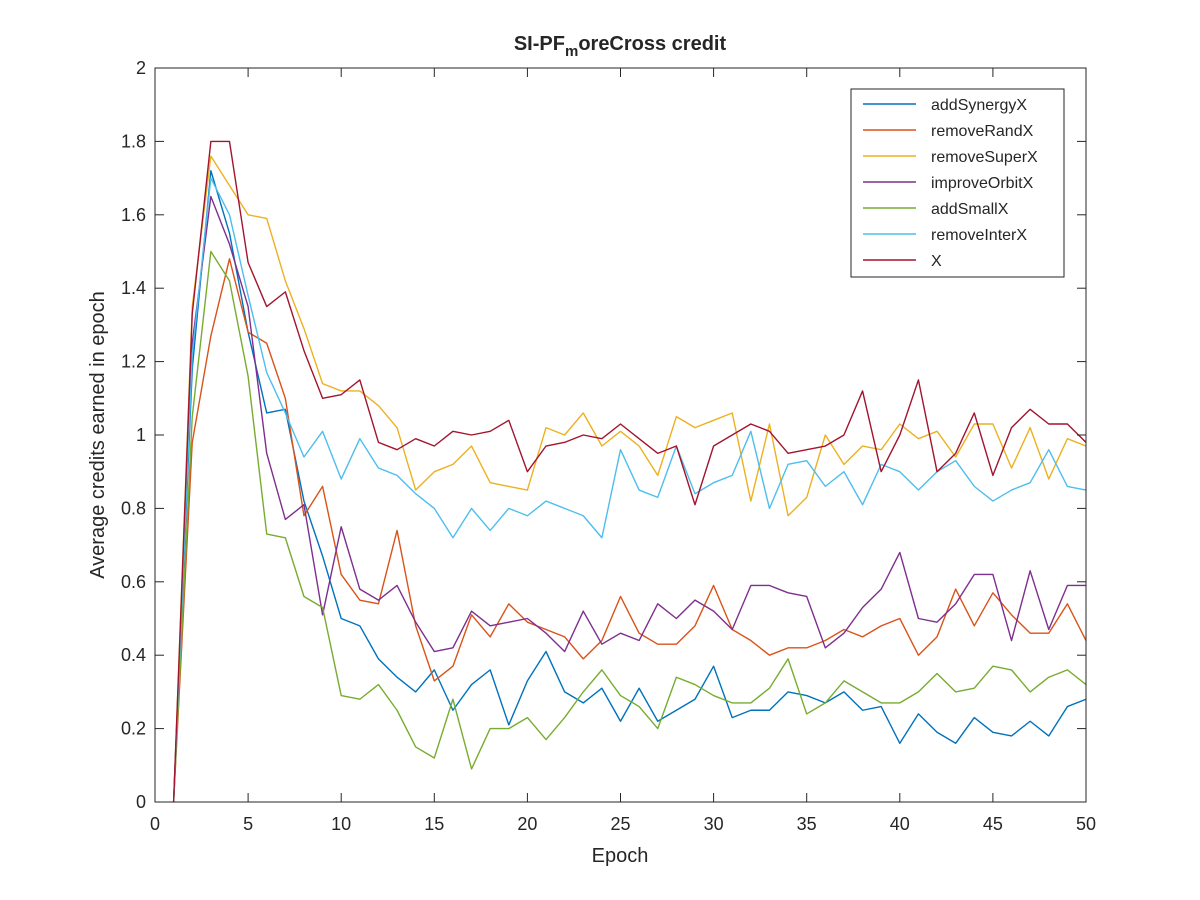 The height and width of the screenshot is (900, 1200). I want to click on y-tick-label: 0.6, so click(133, 582).